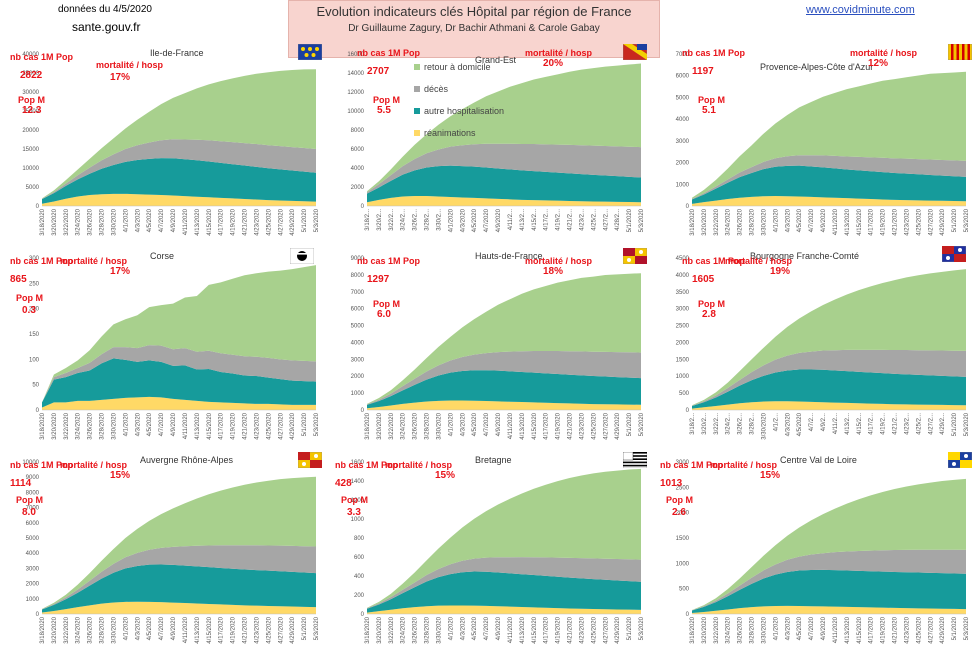 This screenshot has height=648, width=974. Describe the element at coordinates (776, 220) in the screenshot. I see `x-tick-label: 4/1/2020` at that location.